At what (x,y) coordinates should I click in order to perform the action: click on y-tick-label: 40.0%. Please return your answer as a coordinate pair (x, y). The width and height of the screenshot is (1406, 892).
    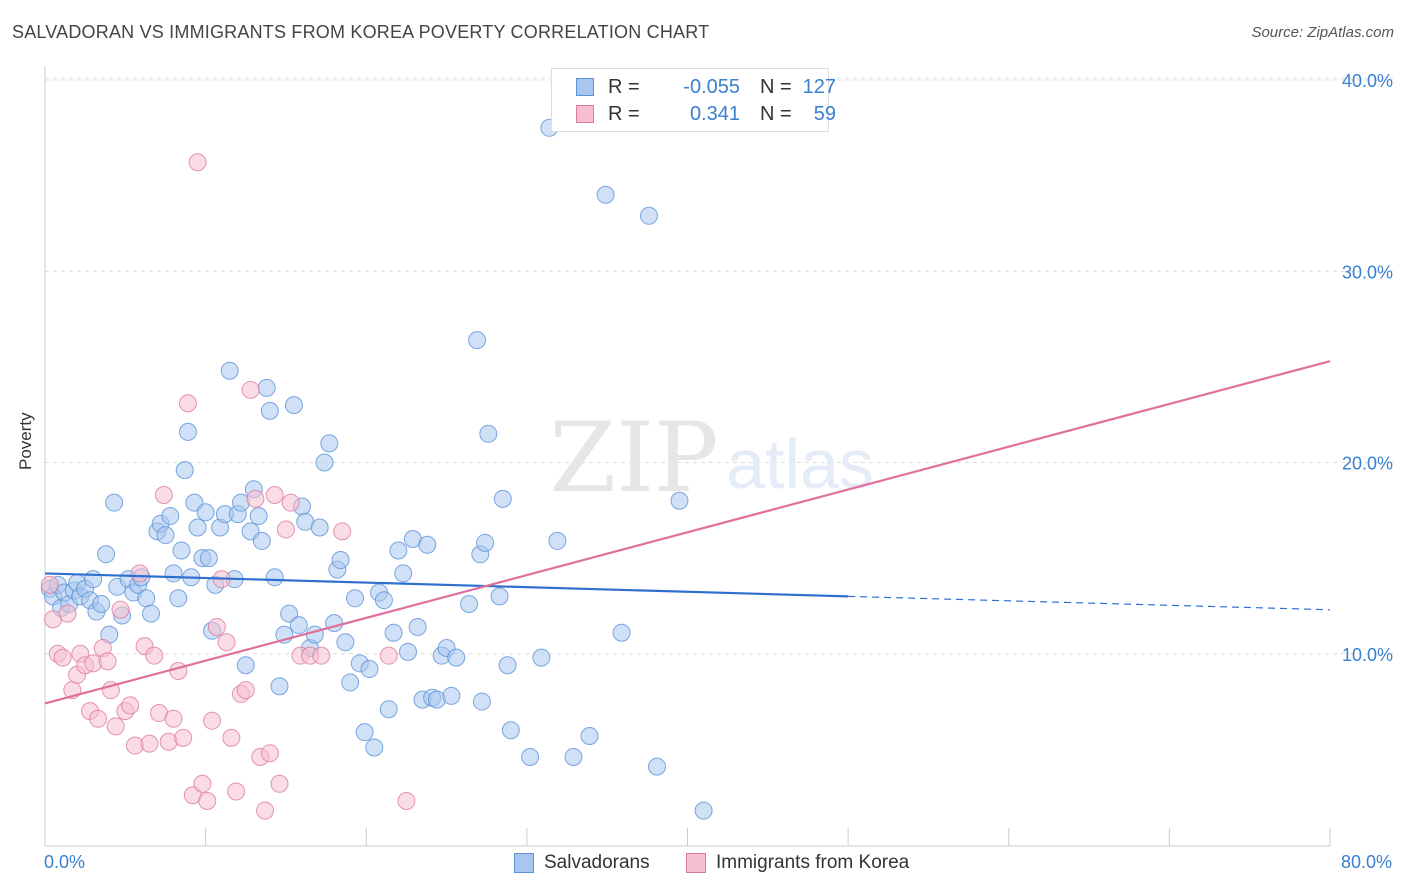
    Looking at the image, I should click on (1367, 81).